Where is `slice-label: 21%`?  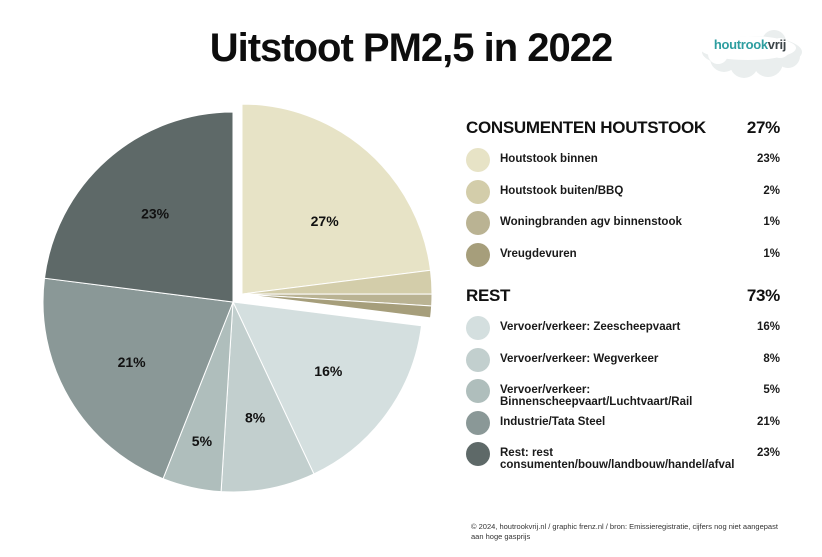 slice-label: 21% is located at coordinates (132, 362).